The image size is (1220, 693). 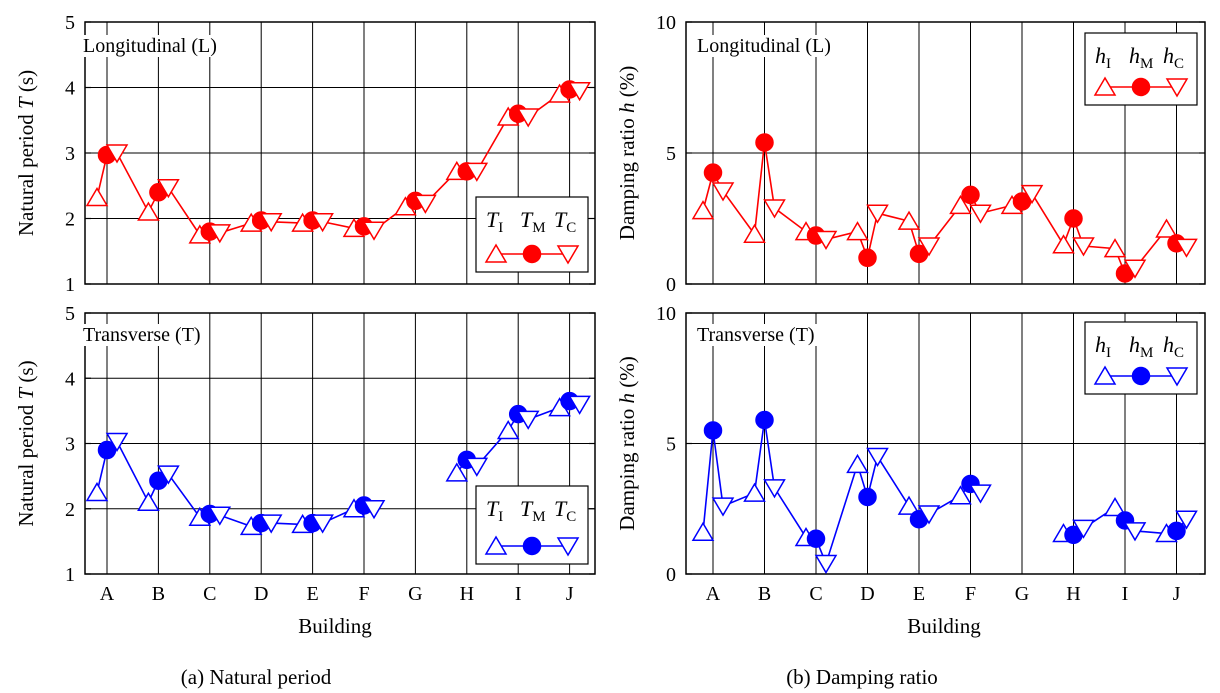 I want to click on legend: TI TM TC, so click(x=532, y=525).